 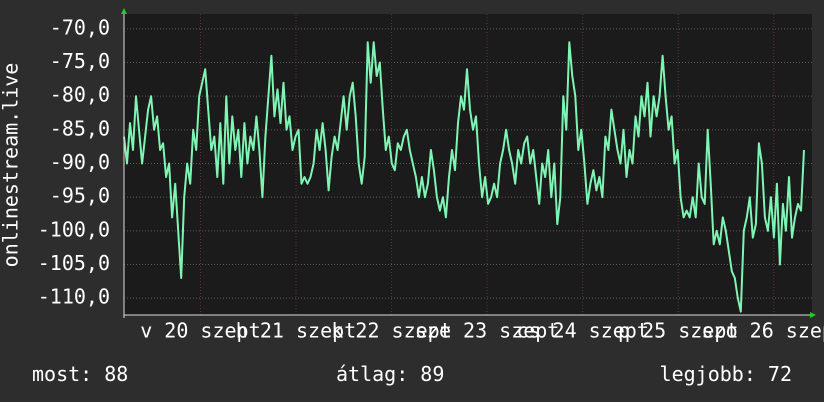 What do you see at coordinates (813, 315) in the screenshot?
I see `x-axis-arrow` at bounding box center [813, 315].